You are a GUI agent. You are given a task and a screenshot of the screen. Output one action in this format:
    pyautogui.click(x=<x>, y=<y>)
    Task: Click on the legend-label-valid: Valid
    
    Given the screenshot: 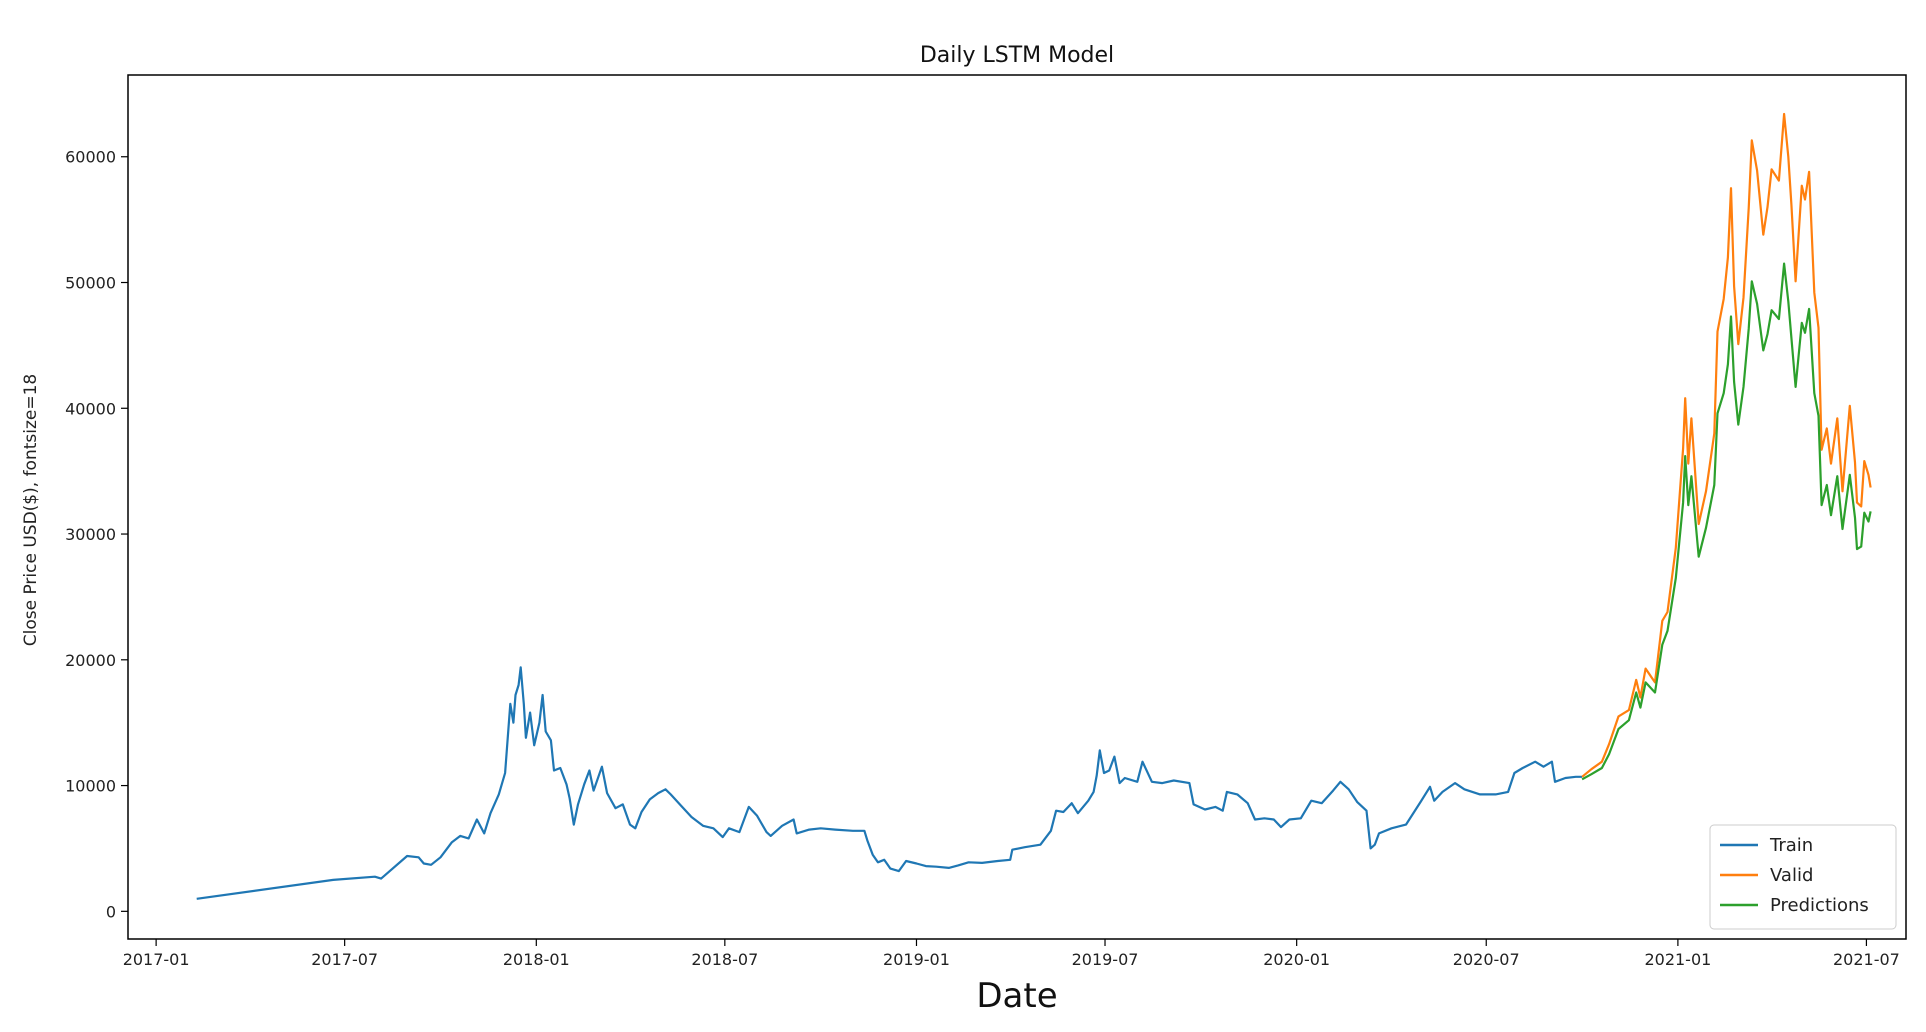 What is the action you would take?
    pyautogui.click(x=1791, y=875)
    